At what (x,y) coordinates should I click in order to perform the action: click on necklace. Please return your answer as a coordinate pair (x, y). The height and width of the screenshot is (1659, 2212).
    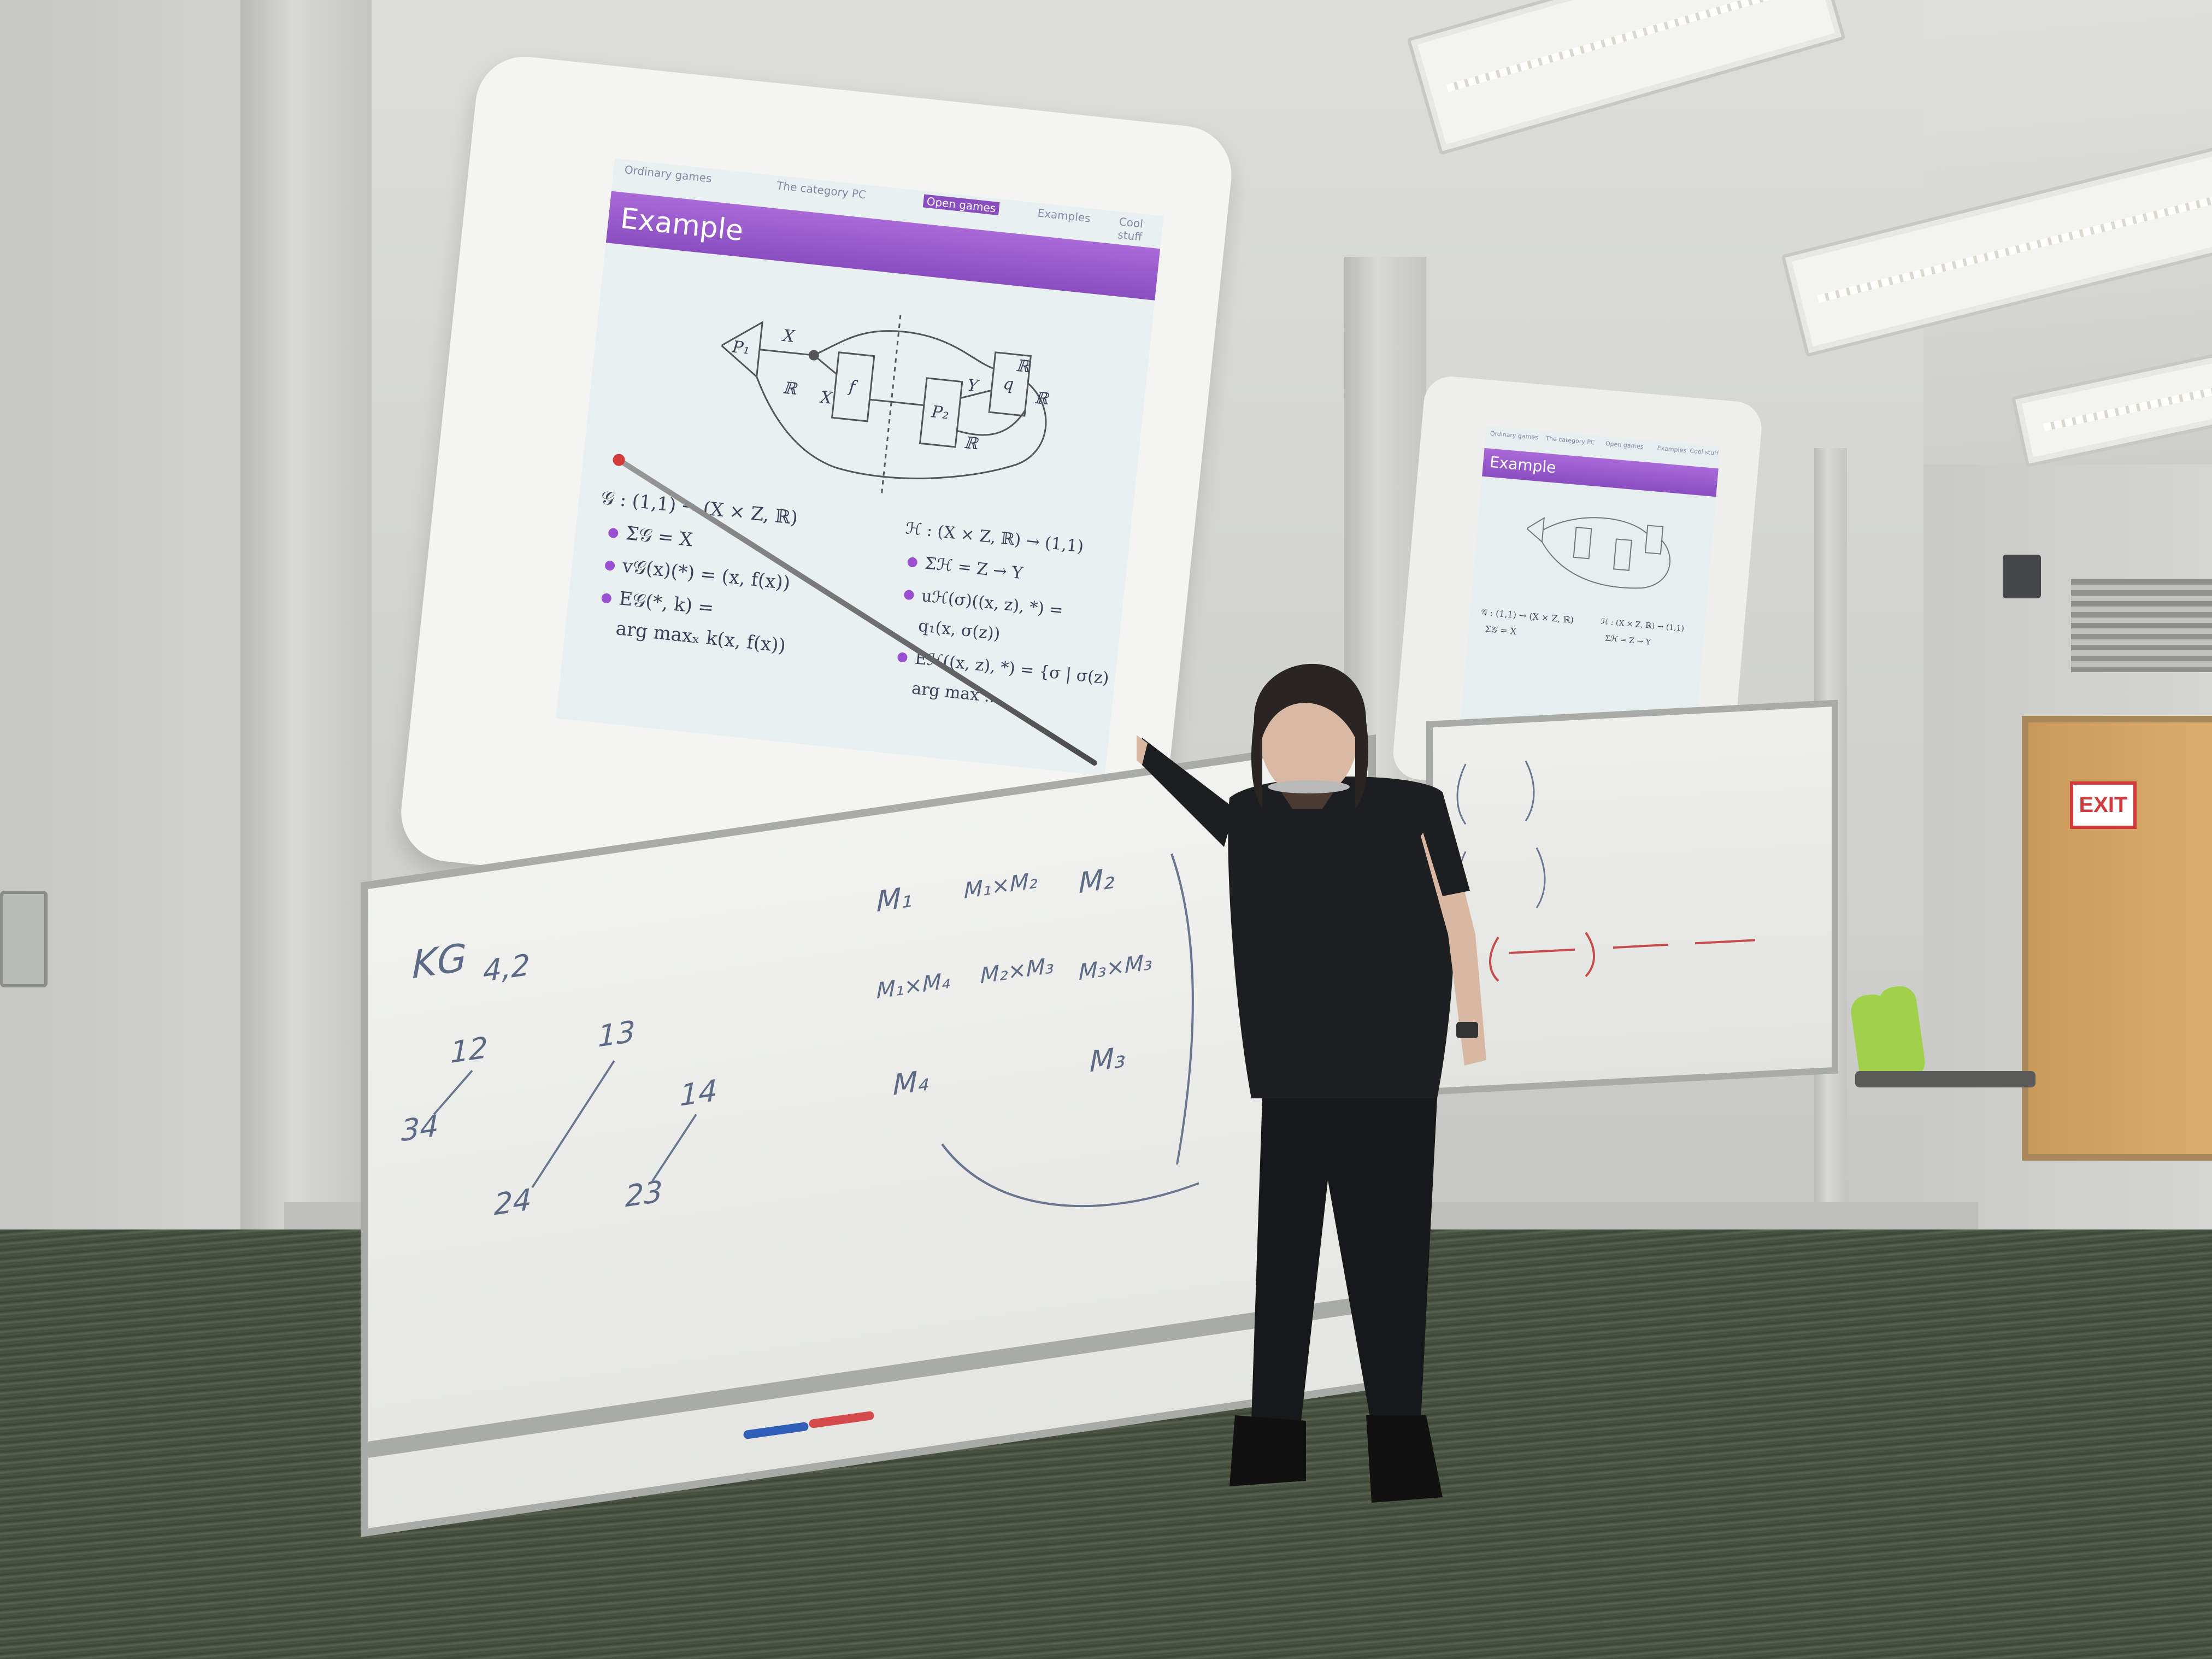
    Looking at the image, I should click on (1309, 786).